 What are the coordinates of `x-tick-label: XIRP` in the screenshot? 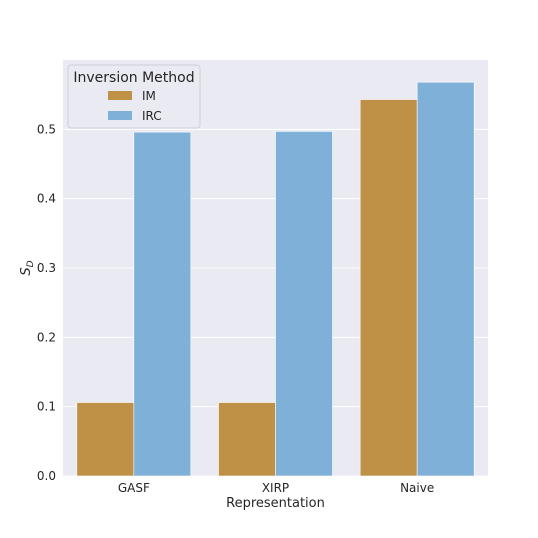 It's located at (275, 488).